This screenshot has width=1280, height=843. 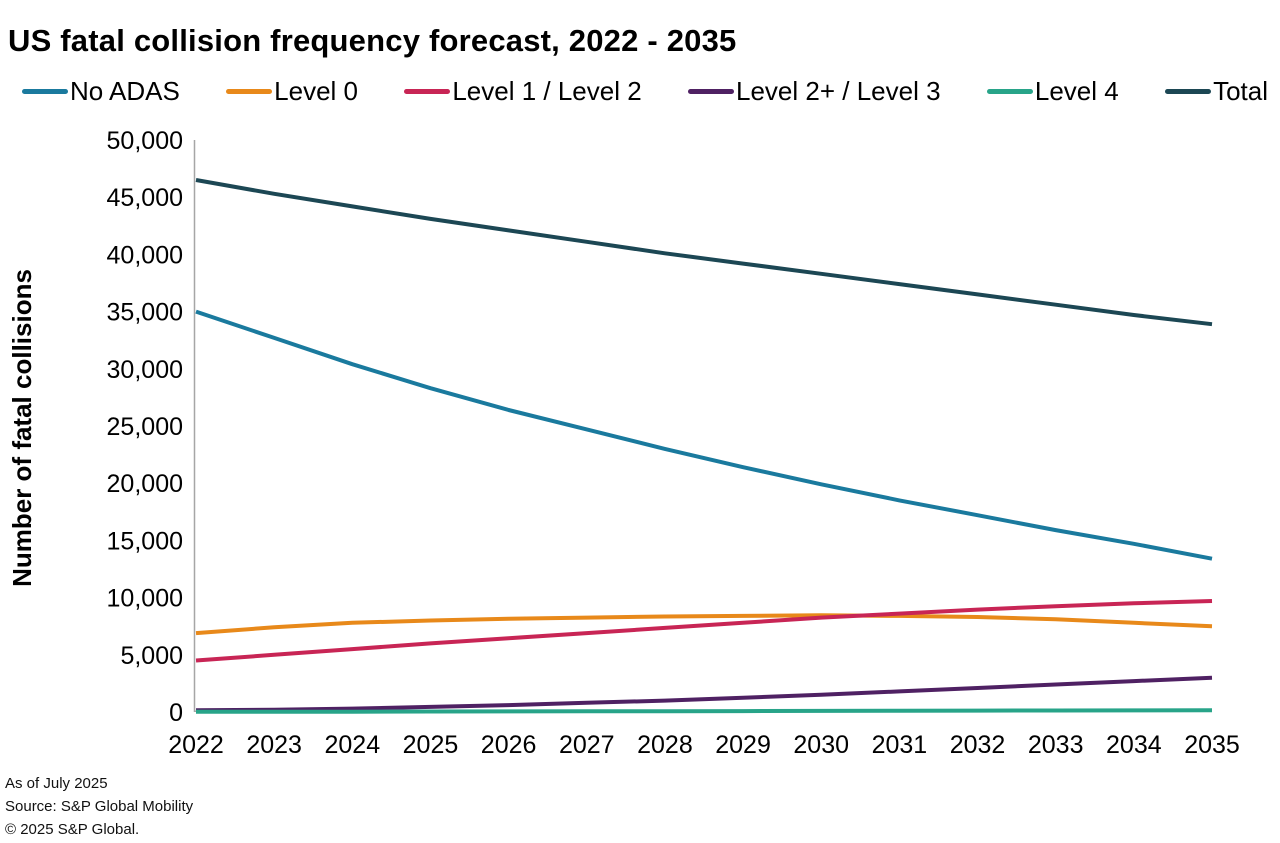 What do you see at coordinates (838, 90) in the screenshot?
I see `legend-label: Level 2+ / Level 3` at bounding box center [838, 90].